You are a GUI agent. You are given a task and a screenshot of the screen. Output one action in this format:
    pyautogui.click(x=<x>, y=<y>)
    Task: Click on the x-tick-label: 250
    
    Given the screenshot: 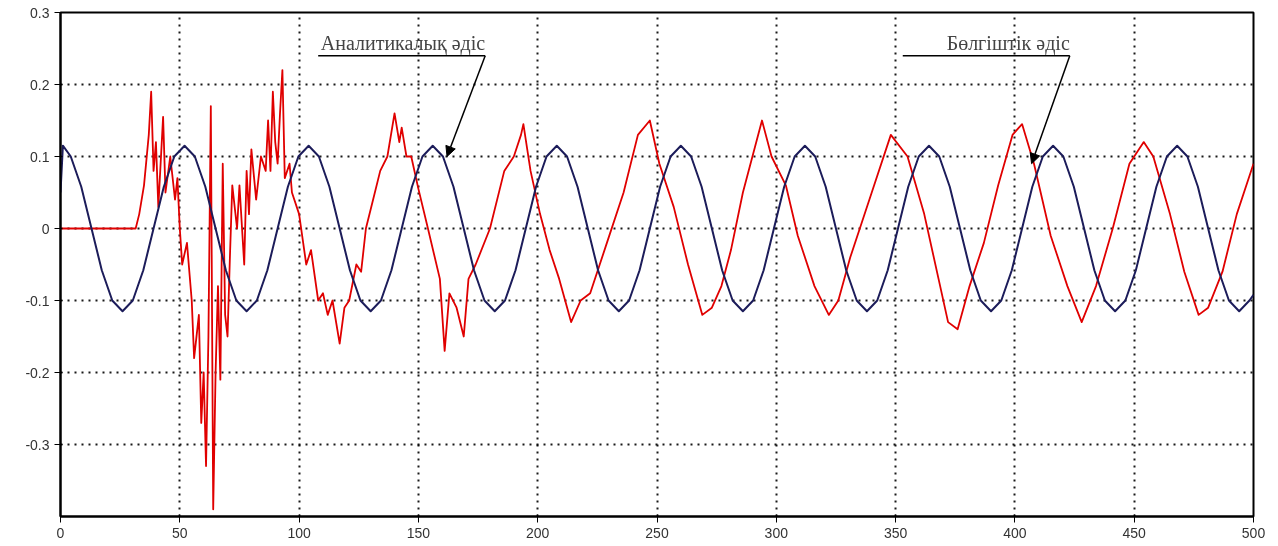 What is the action you would take?
    pyautogui.click(x=657, y=532)
    